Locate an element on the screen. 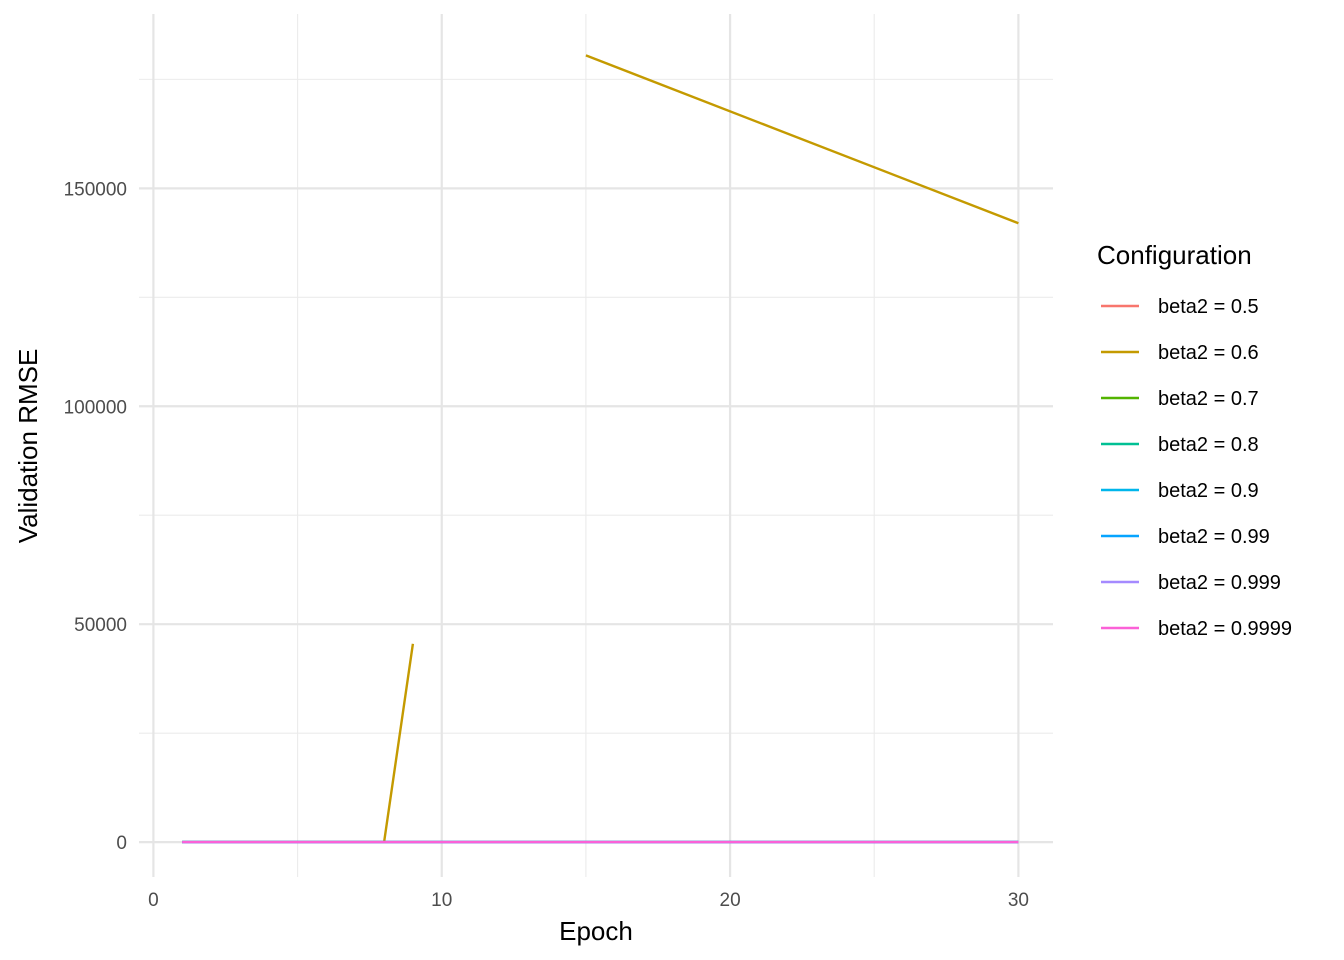  legend-item: beta2 = 0.8 is located at coordinates (1180, 445).